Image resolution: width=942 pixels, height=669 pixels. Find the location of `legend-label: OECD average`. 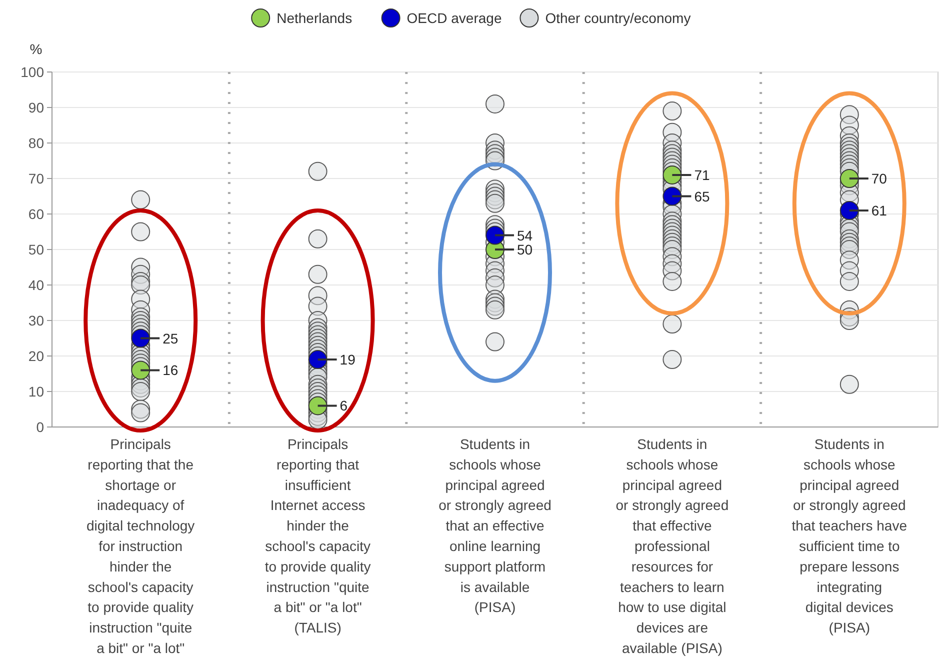

legend-label: OECD average is located at coordinates (454, 18).